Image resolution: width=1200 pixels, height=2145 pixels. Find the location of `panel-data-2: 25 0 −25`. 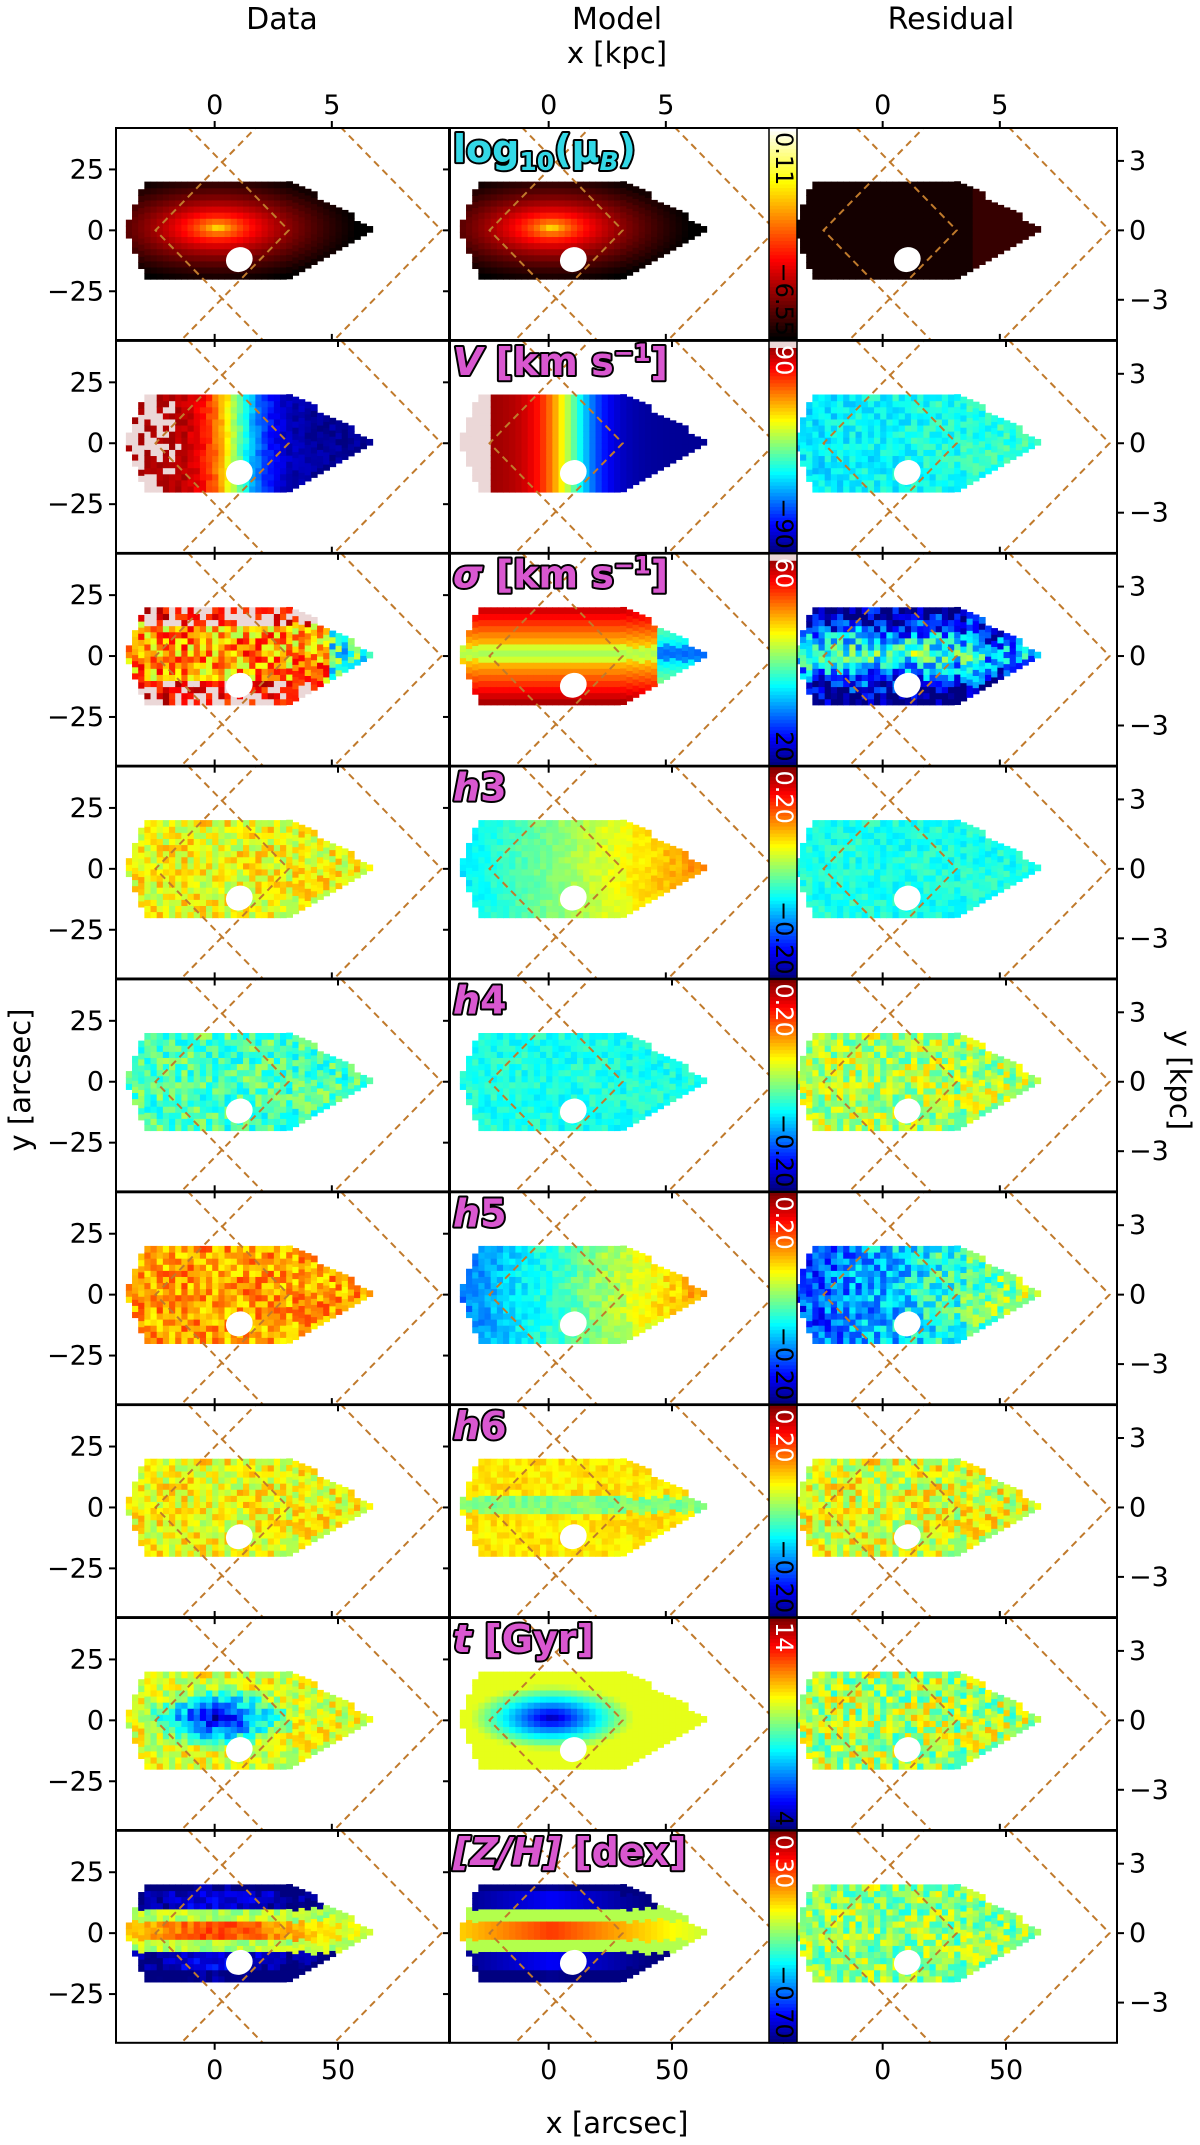

panel-data-2: 25 0 −25 is located at coordinates (248, 446).